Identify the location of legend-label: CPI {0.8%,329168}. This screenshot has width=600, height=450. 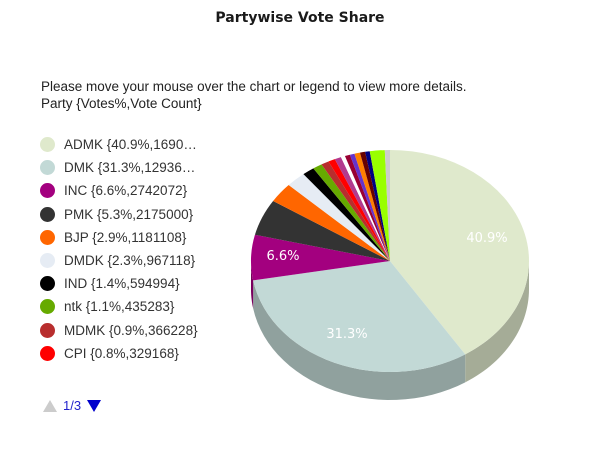
(121, 353).